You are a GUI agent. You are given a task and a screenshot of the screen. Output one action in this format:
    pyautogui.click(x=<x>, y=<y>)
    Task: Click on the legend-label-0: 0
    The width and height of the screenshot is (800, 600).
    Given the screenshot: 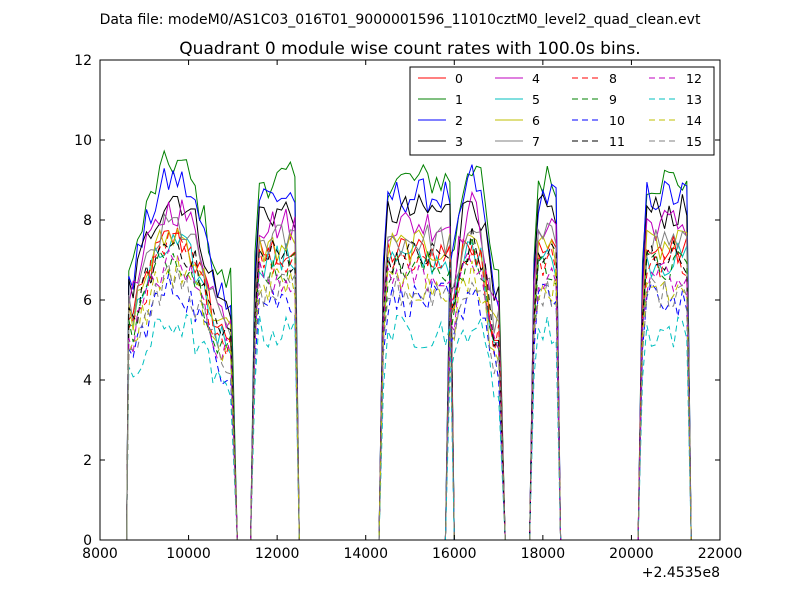 What is the action you would take?
    pyautogui.click(x=459, y=78)
    